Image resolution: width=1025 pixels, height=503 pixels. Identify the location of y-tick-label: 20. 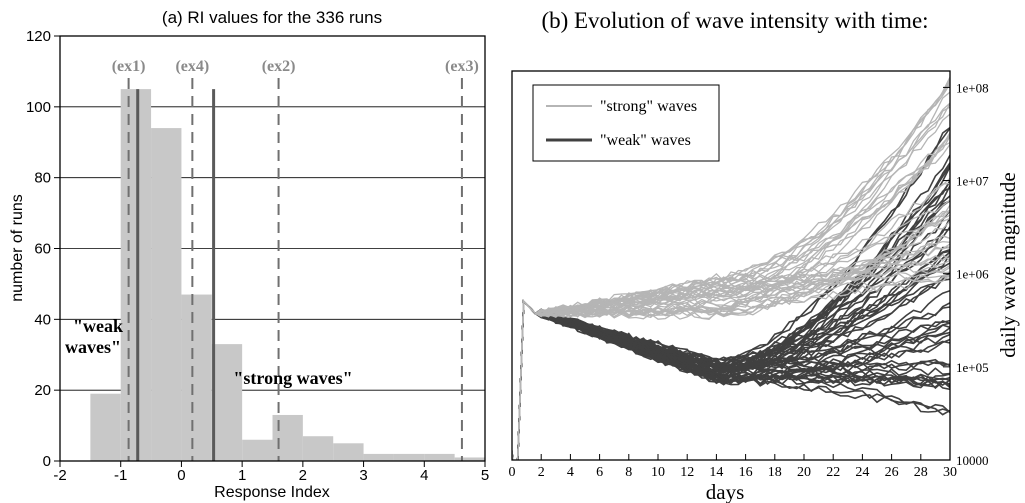
(42, 390).